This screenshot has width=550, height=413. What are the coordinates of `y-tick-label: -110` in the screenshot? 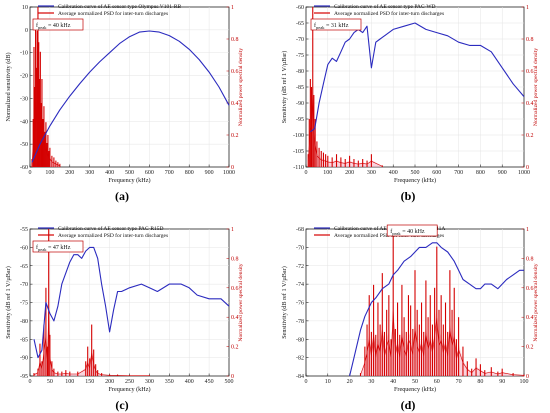 It's located at (298, 168).